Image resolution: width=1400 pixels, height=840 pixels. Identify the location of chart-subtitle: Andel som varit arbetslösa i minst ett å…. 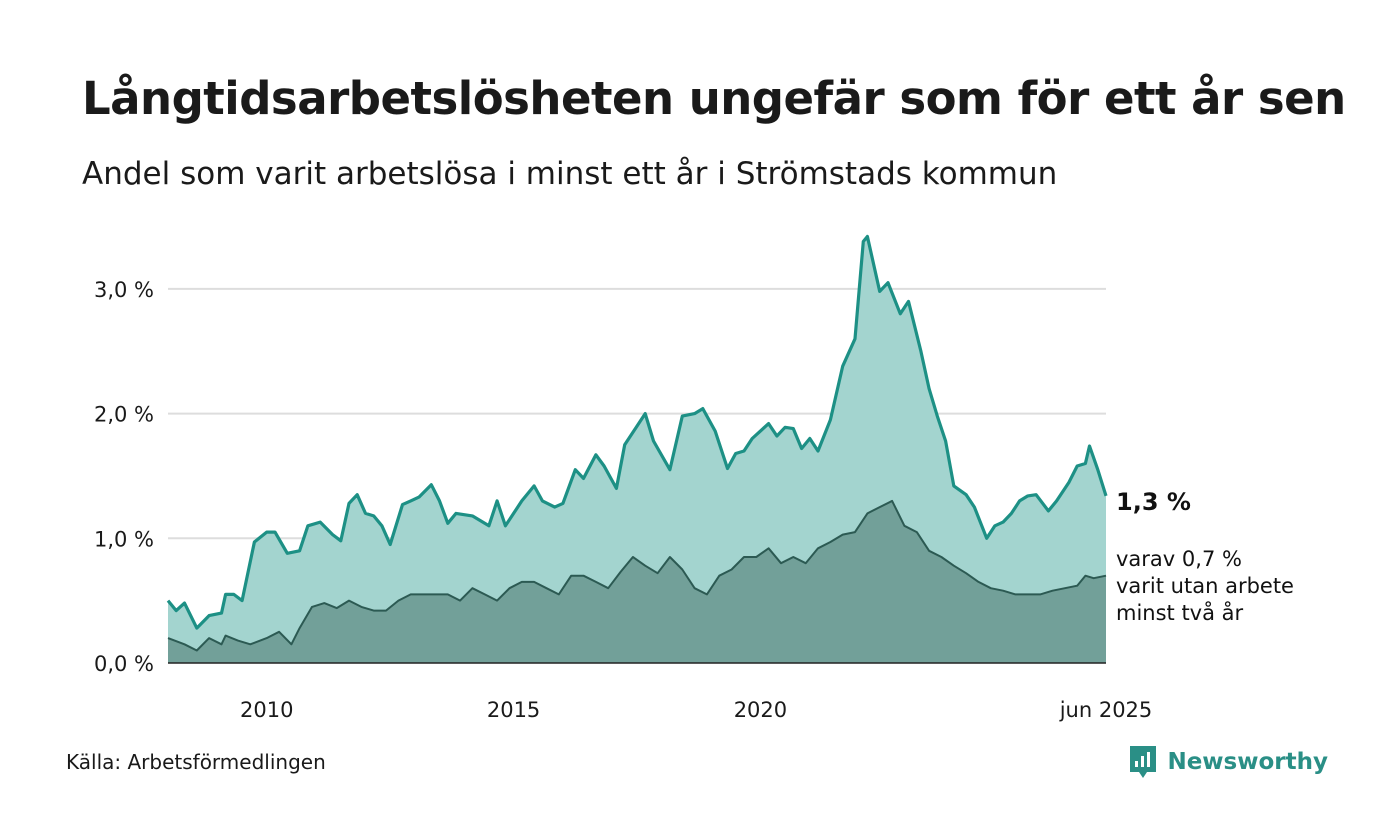
(570, 174).